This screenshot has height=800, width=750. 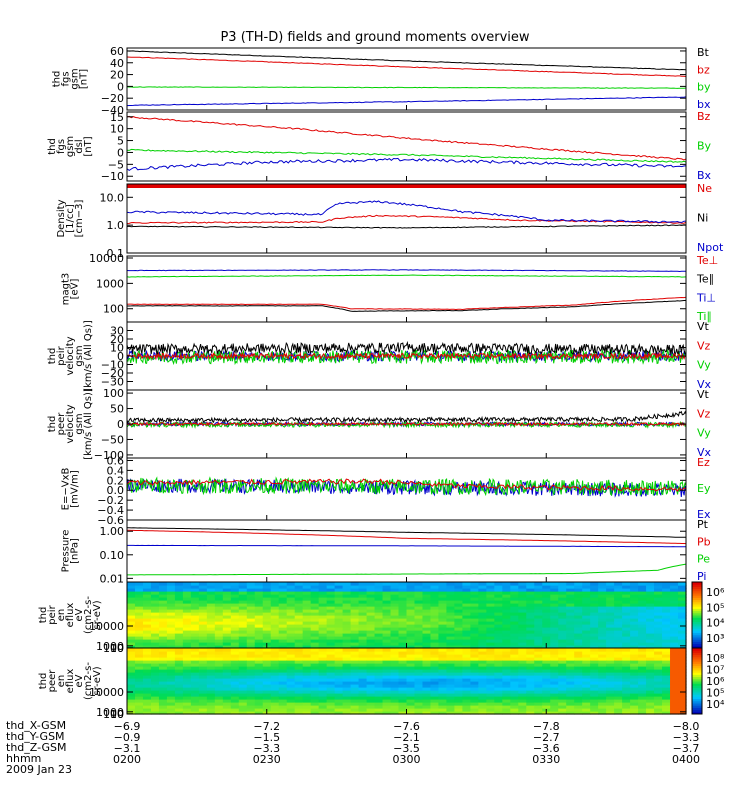 I want to click on legend-entry: Vz, so click(x=704, y=413).